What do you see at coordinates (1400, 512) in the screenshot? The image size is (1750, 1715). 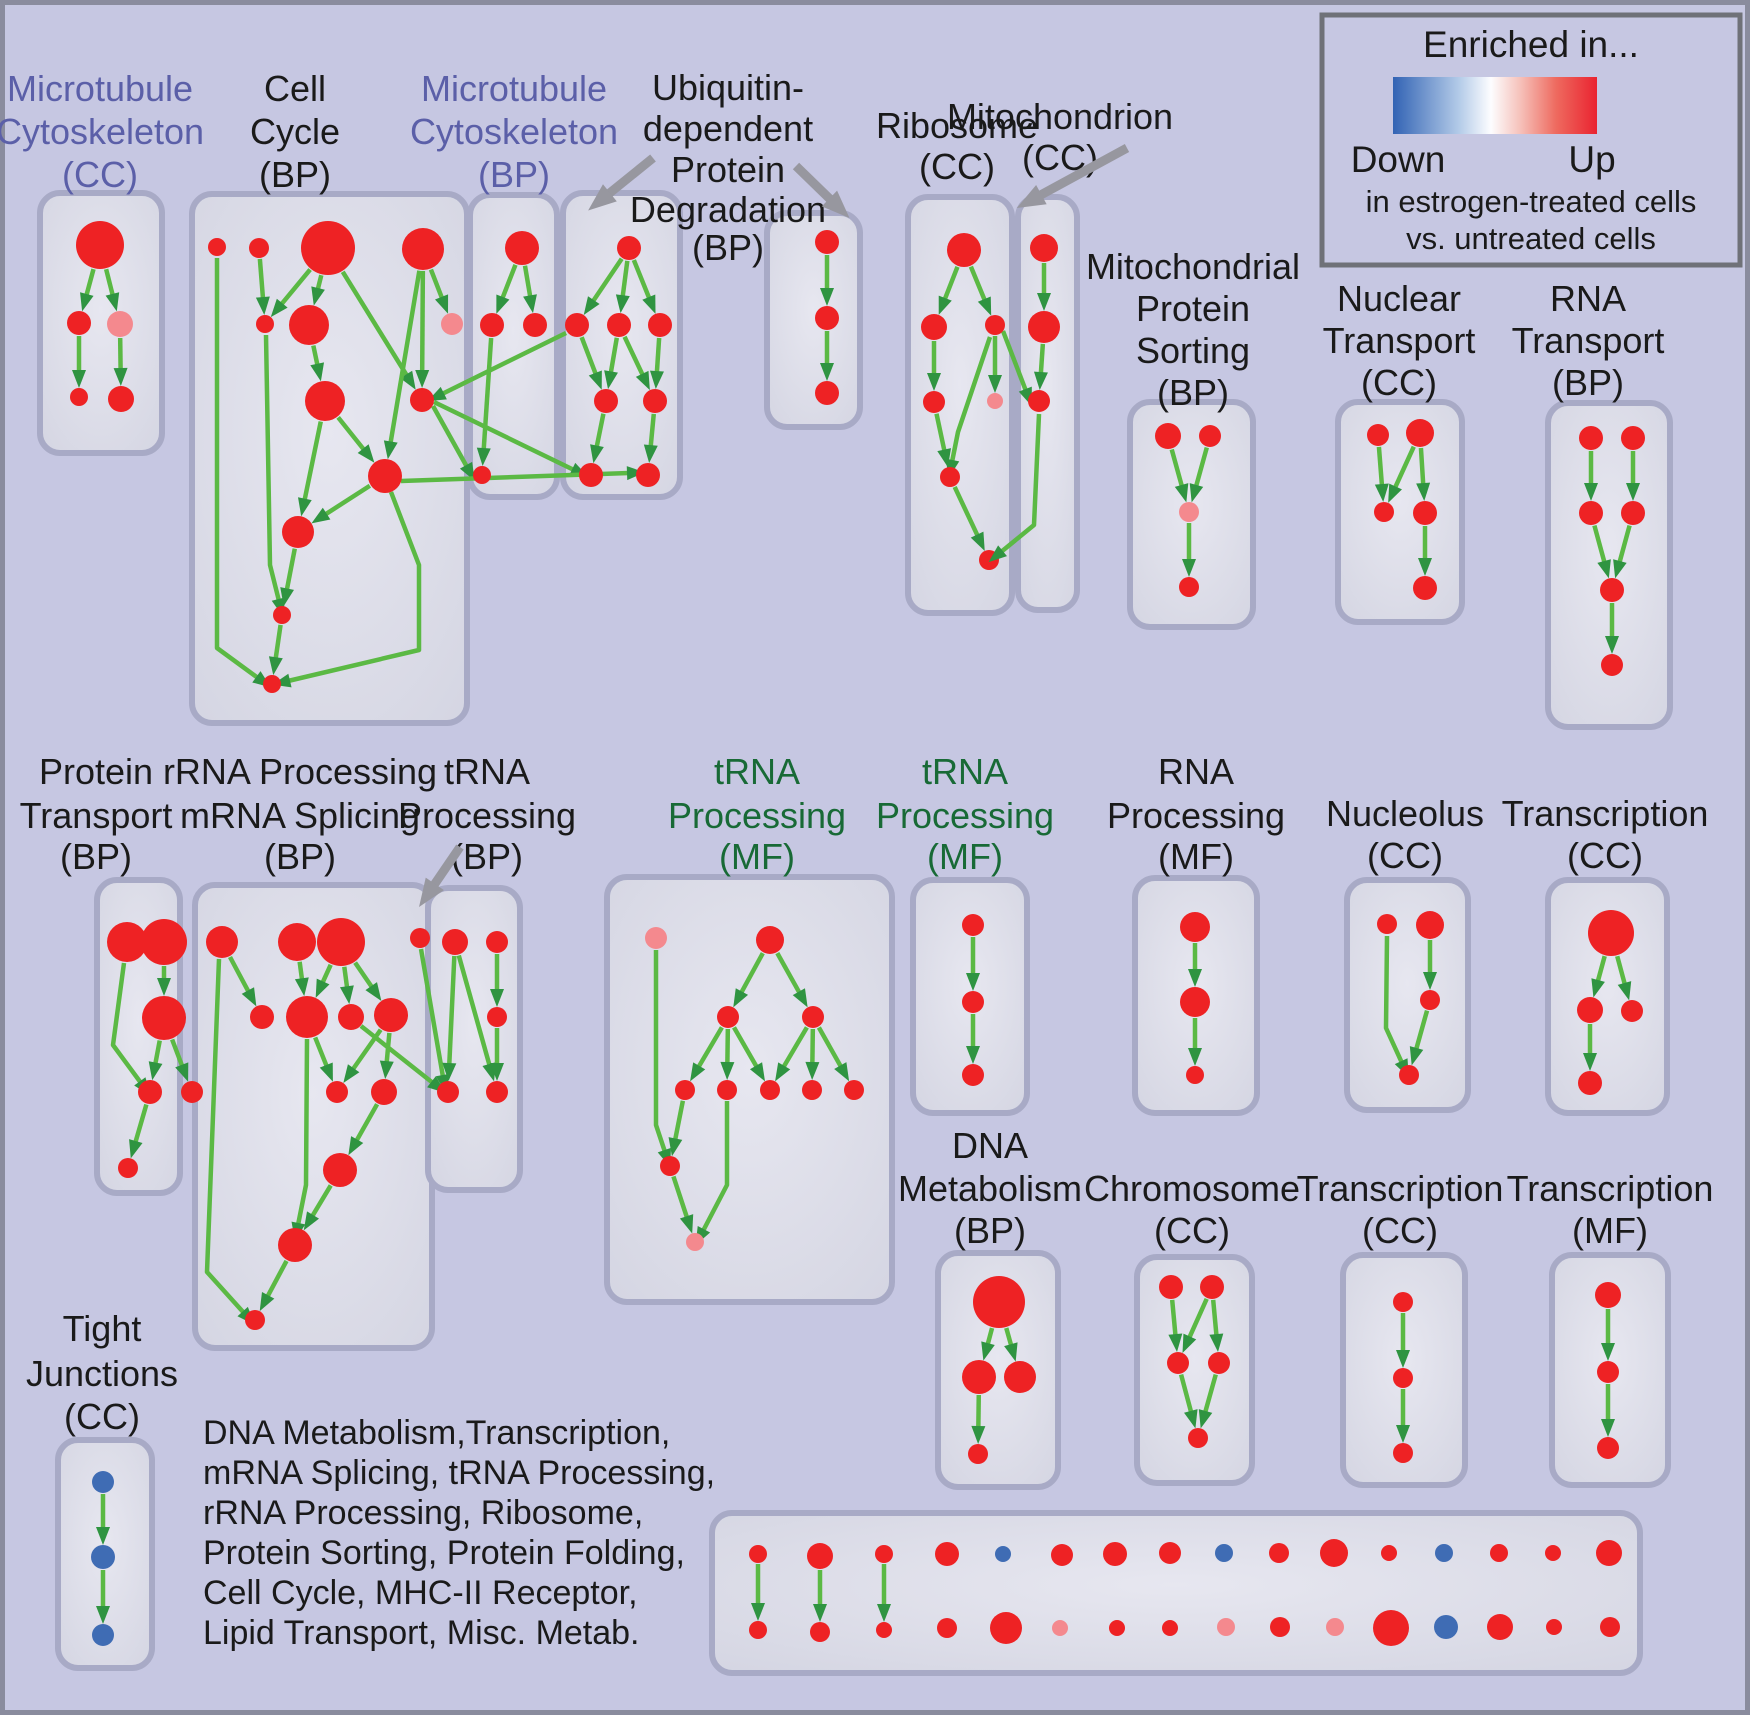 I see `cluster-box-nuclear-transport-cc` at bounding box center [1400, 512].